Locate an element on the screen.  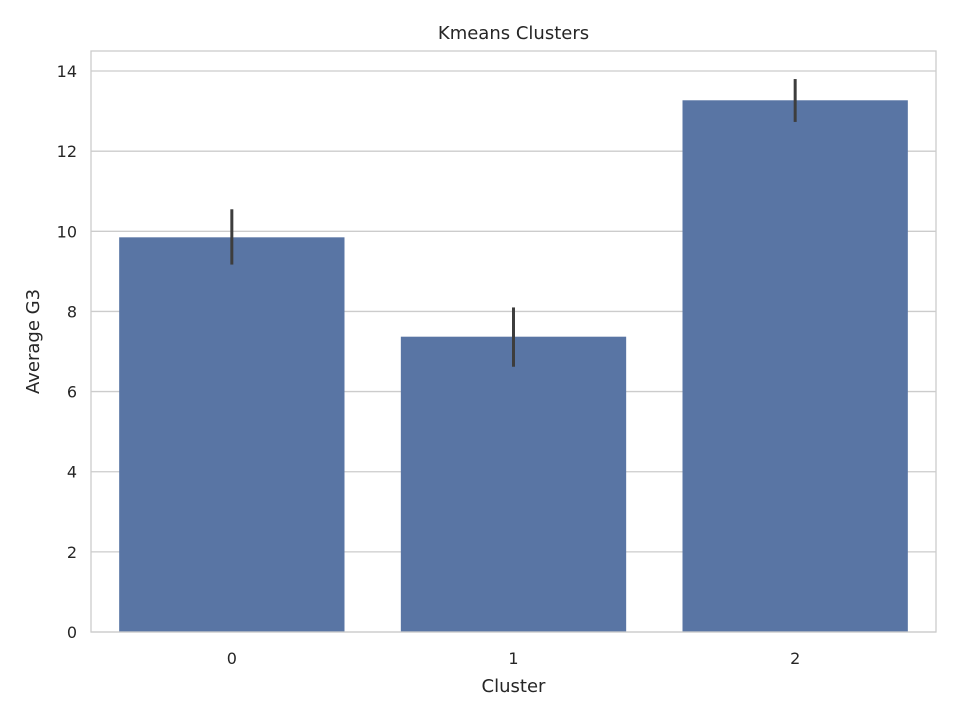
y-tick-label: 4 is located at coordinates (72, 472).